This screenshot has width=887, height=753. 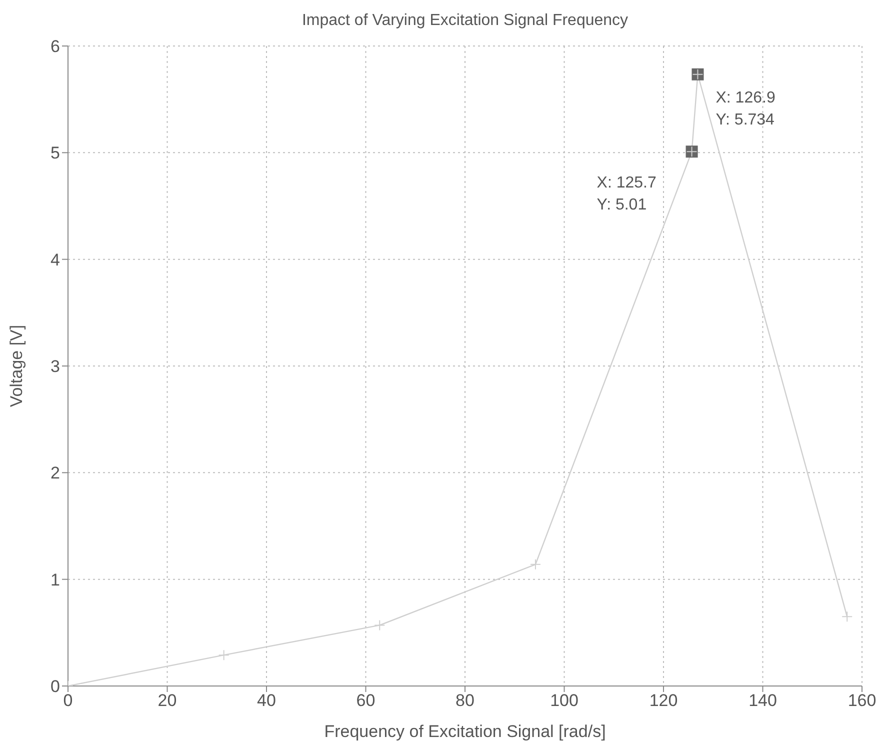 What do you see at coordinates (55, 260) in the screenshot?
I see `y-tick-label: 4` at bounding box center [55, 260].